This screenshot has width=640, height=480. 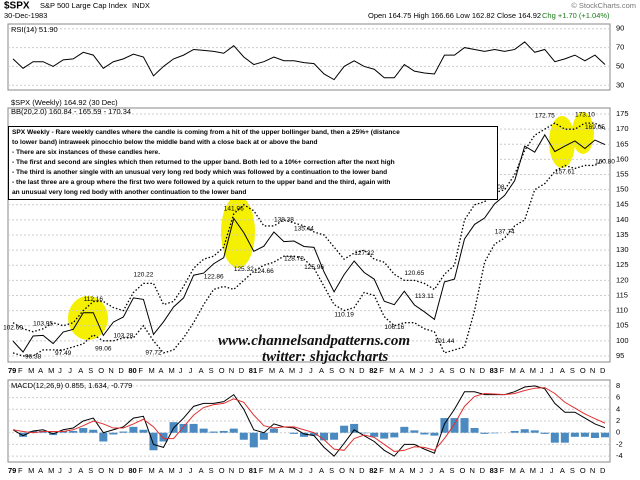 I want to click on y-tick-label: 160, so click(x=622, y=158).